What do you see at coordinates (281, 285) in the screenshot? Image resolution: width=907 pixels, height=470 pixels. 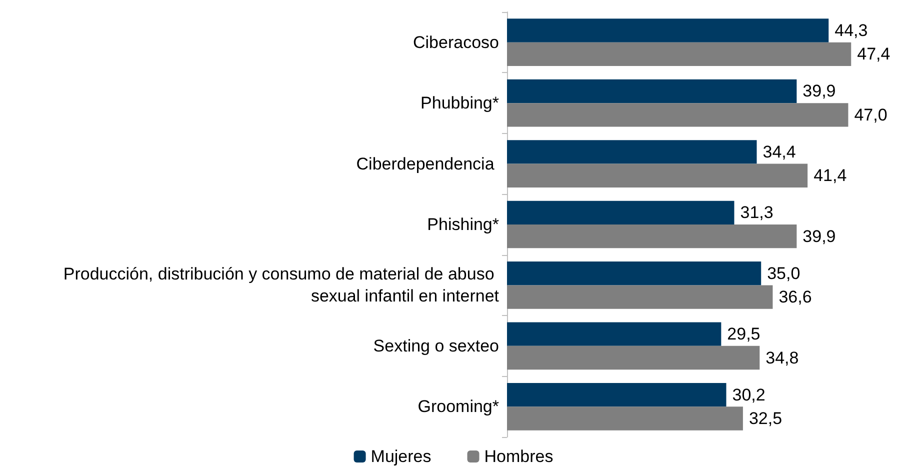 I see `y-tick-label: Producción, distribución y consumo de material de abuso sexual infantil en internet` at bounding box center [281, 285].